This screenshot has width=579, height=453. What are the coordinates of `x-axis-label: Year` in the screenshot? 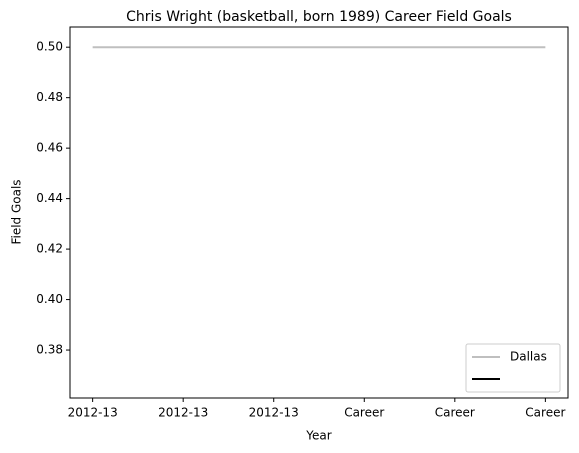 It's located at (318, 436).